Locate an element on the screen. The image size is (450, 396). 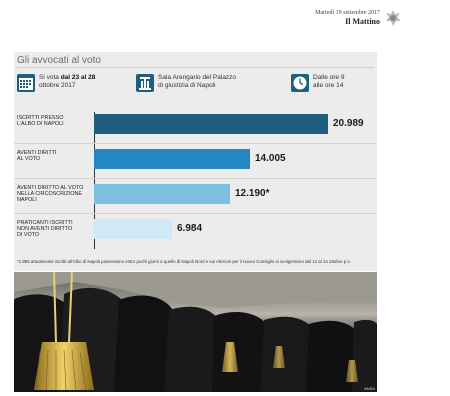
title-divider is located at coordinates (195, 67).